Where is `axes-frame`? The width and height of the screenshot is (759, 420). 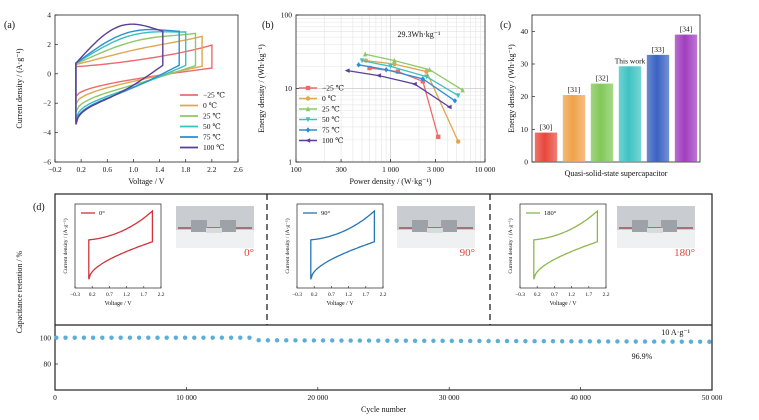
axes-frame is located at coordinates (616, 88).